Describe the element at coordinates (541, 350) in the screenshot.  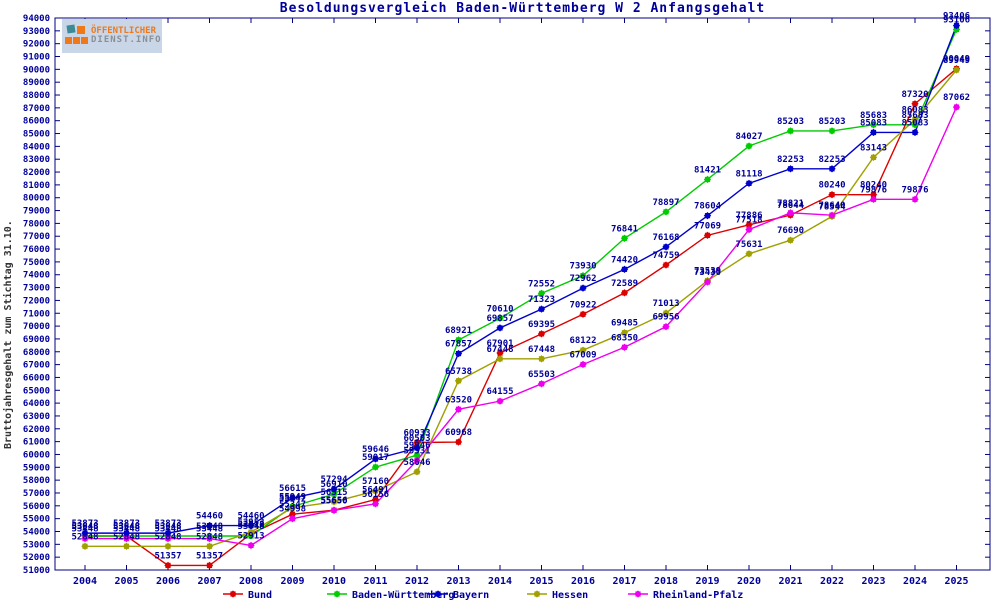
I see `data-point-label: 67448` at that location.